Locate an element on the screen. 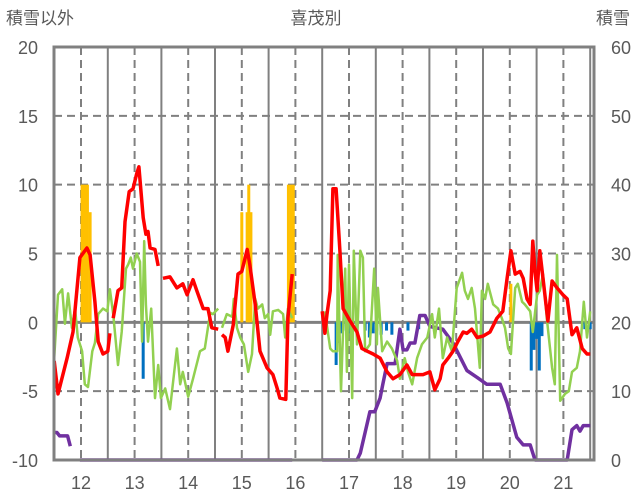 This screenshot has width=636, height=501. y-left-tick-label: 20 is located at coordinates (28, 48).